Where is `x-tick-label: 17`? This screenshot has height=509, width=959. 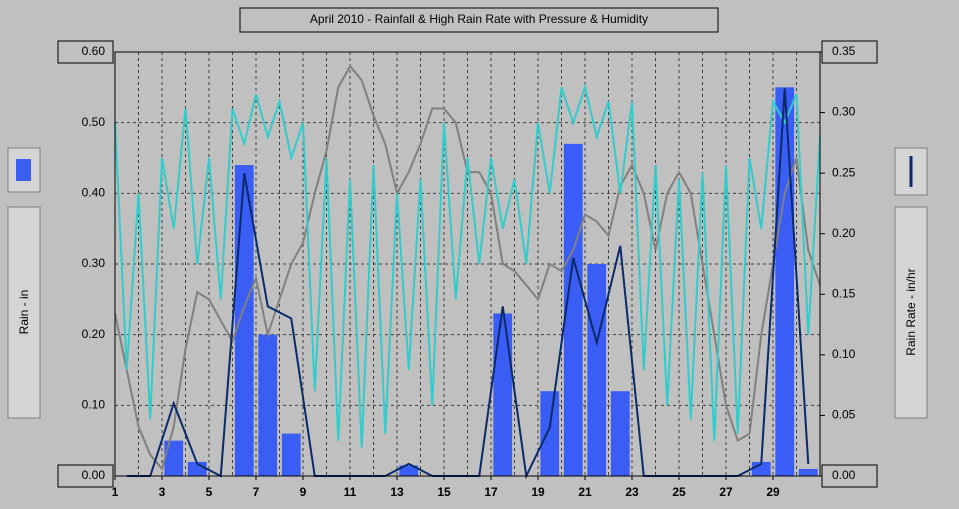 x-tick-label: 17 is located at coordinates (491, 492).